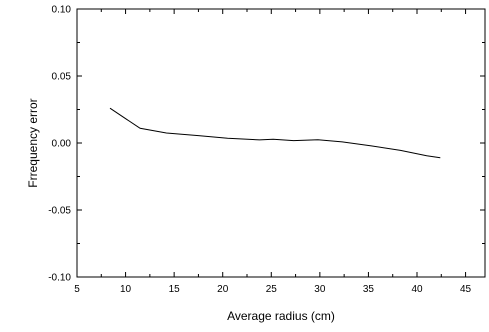 Image resolution: width=489 pixels, height=332 pixels. I want to click on series-line, so click(275, 133).